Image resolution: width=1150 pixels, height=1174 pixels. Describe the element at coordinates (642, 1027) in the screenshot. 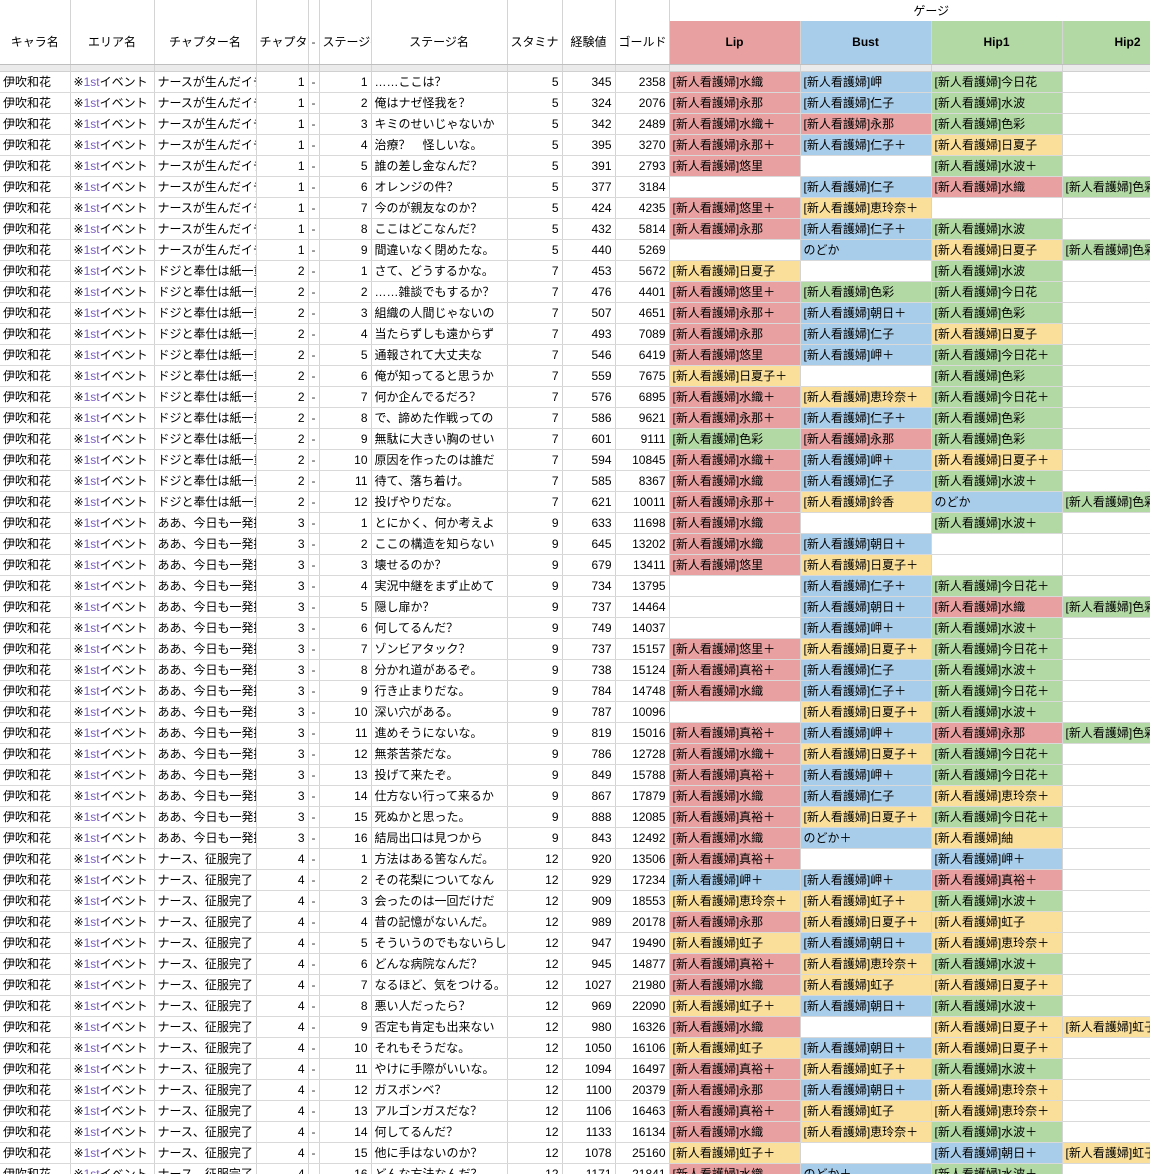

I see `cell-gold: 16326` at that location.